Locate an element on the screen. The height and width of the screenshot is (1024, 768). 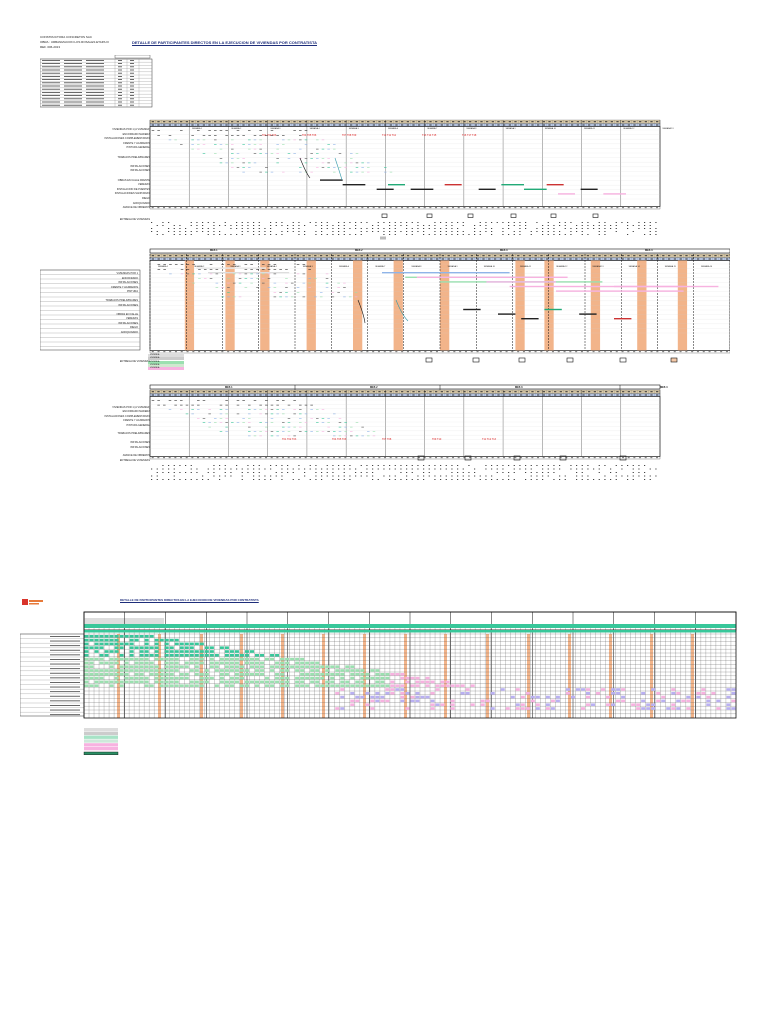
gantt-top is located at coordinates (405, 179).